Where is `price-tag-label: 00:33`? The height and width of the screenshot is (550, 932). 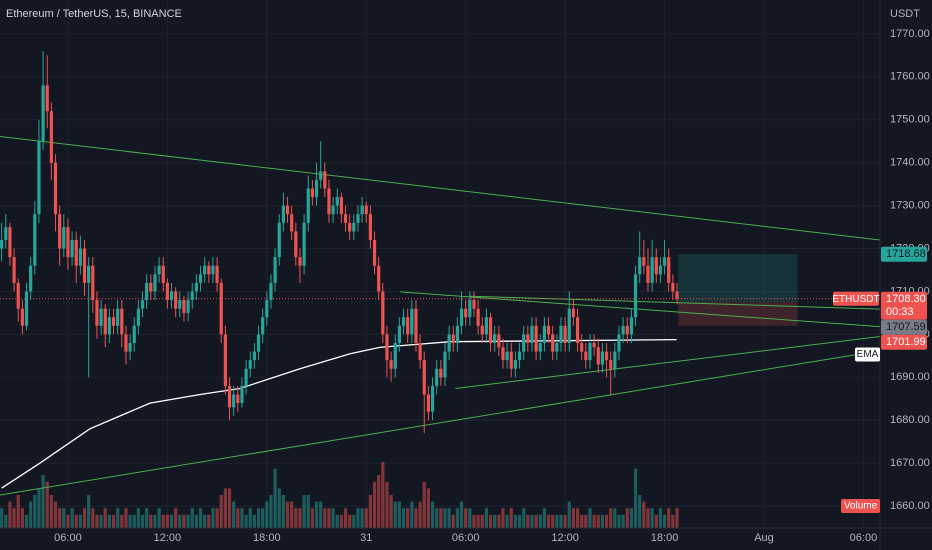 price-tag-label: 00:33 is located at coordinates (900, 312).